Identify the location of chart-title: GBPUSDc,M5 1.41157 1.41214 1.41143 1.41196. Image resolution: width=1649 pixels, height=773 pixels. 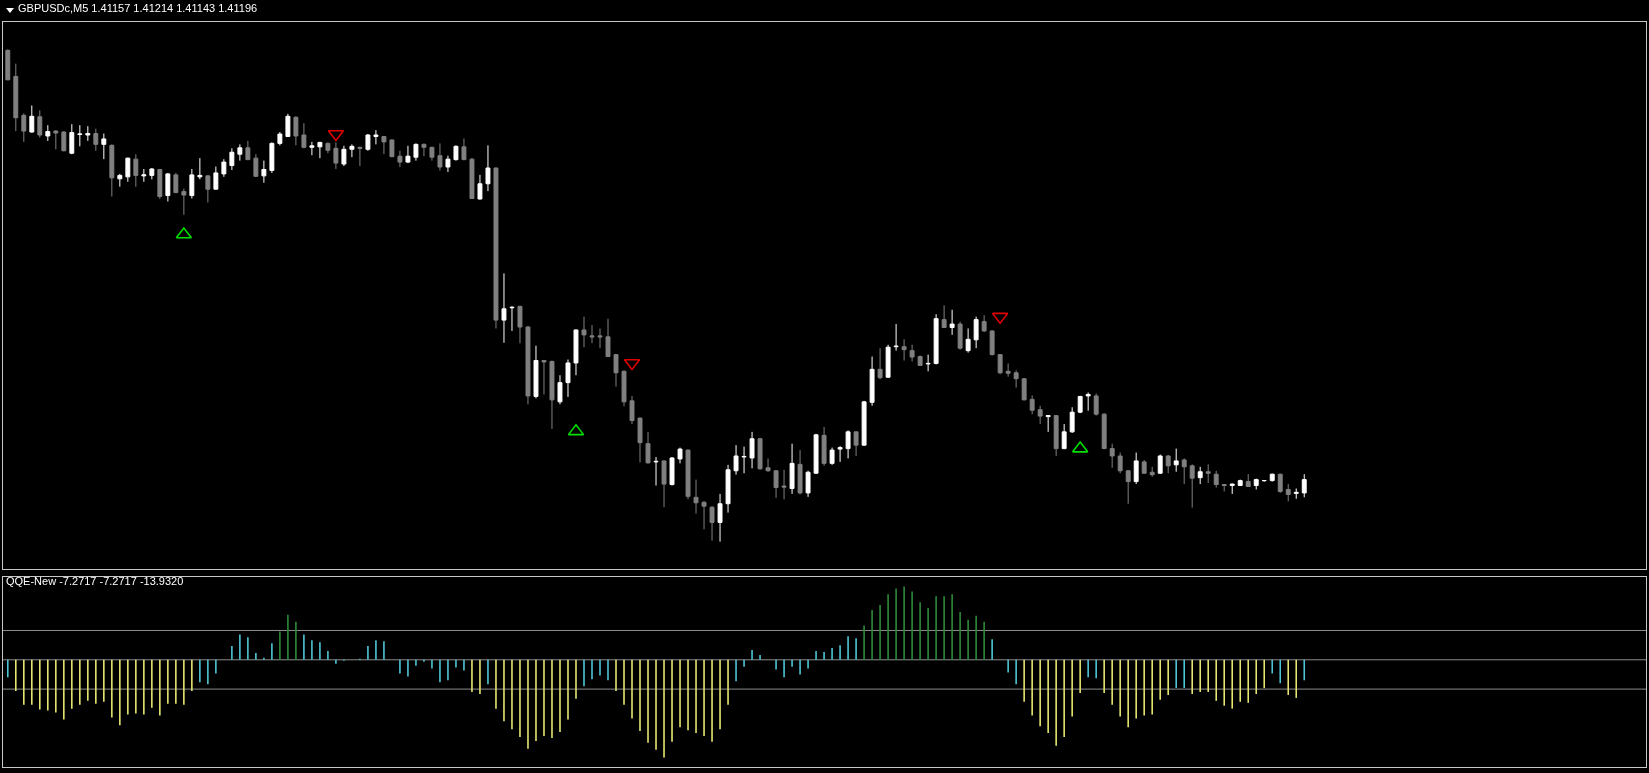
(138, 7).